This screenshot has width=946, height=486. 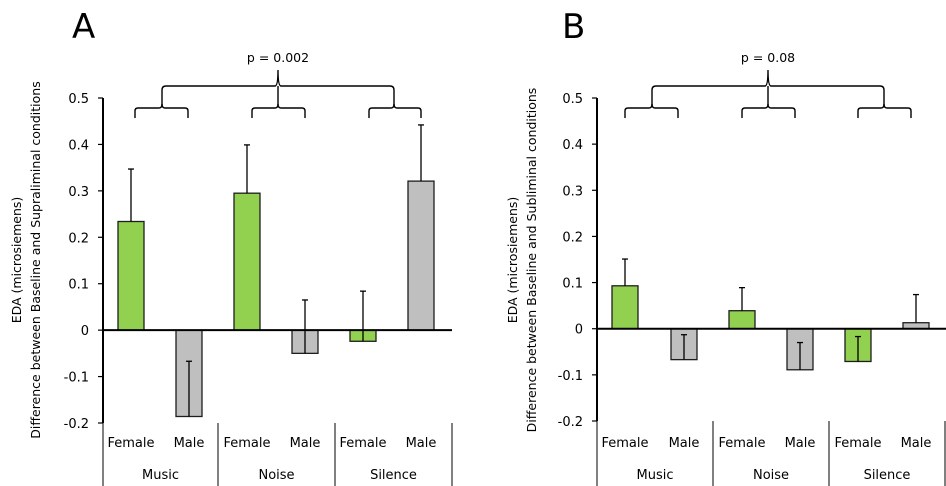 I want to click on panel-letter: B, so click(x=573, y=27).